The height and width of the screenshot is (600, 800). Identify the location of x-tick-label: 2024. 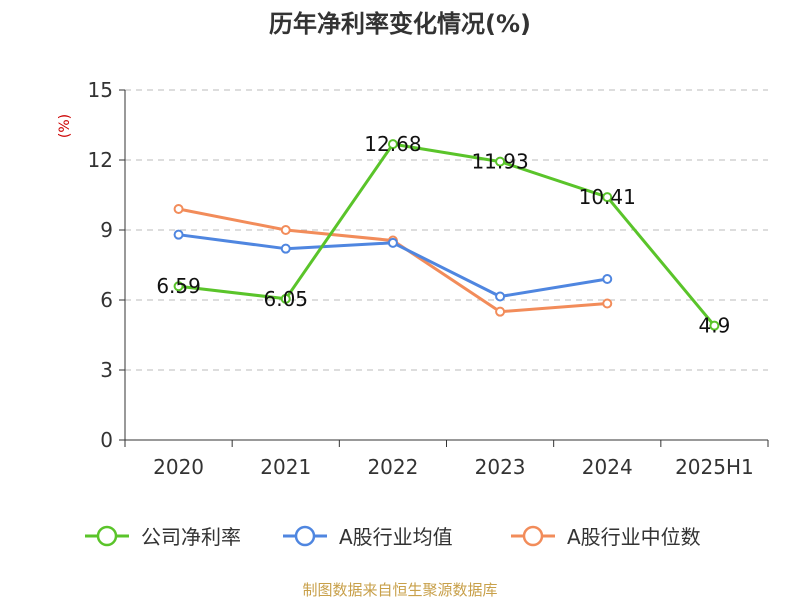
(607, 467).